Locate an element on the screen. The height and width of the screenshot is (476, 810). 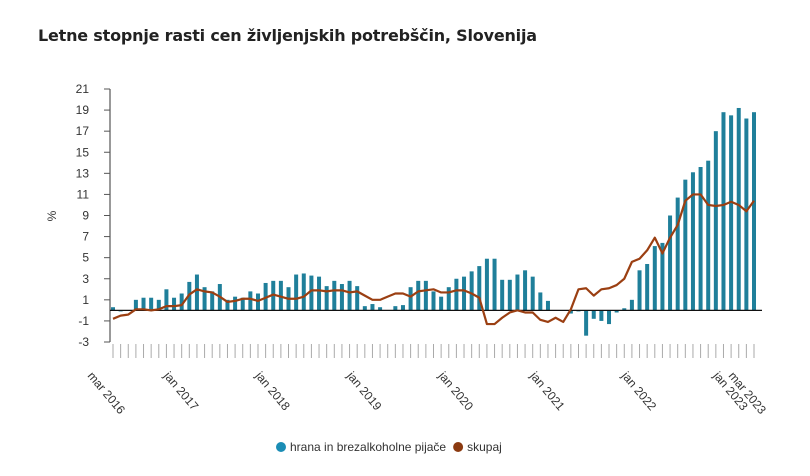
x-tick-label: jan 2020 is located at coordinates (455, 390).